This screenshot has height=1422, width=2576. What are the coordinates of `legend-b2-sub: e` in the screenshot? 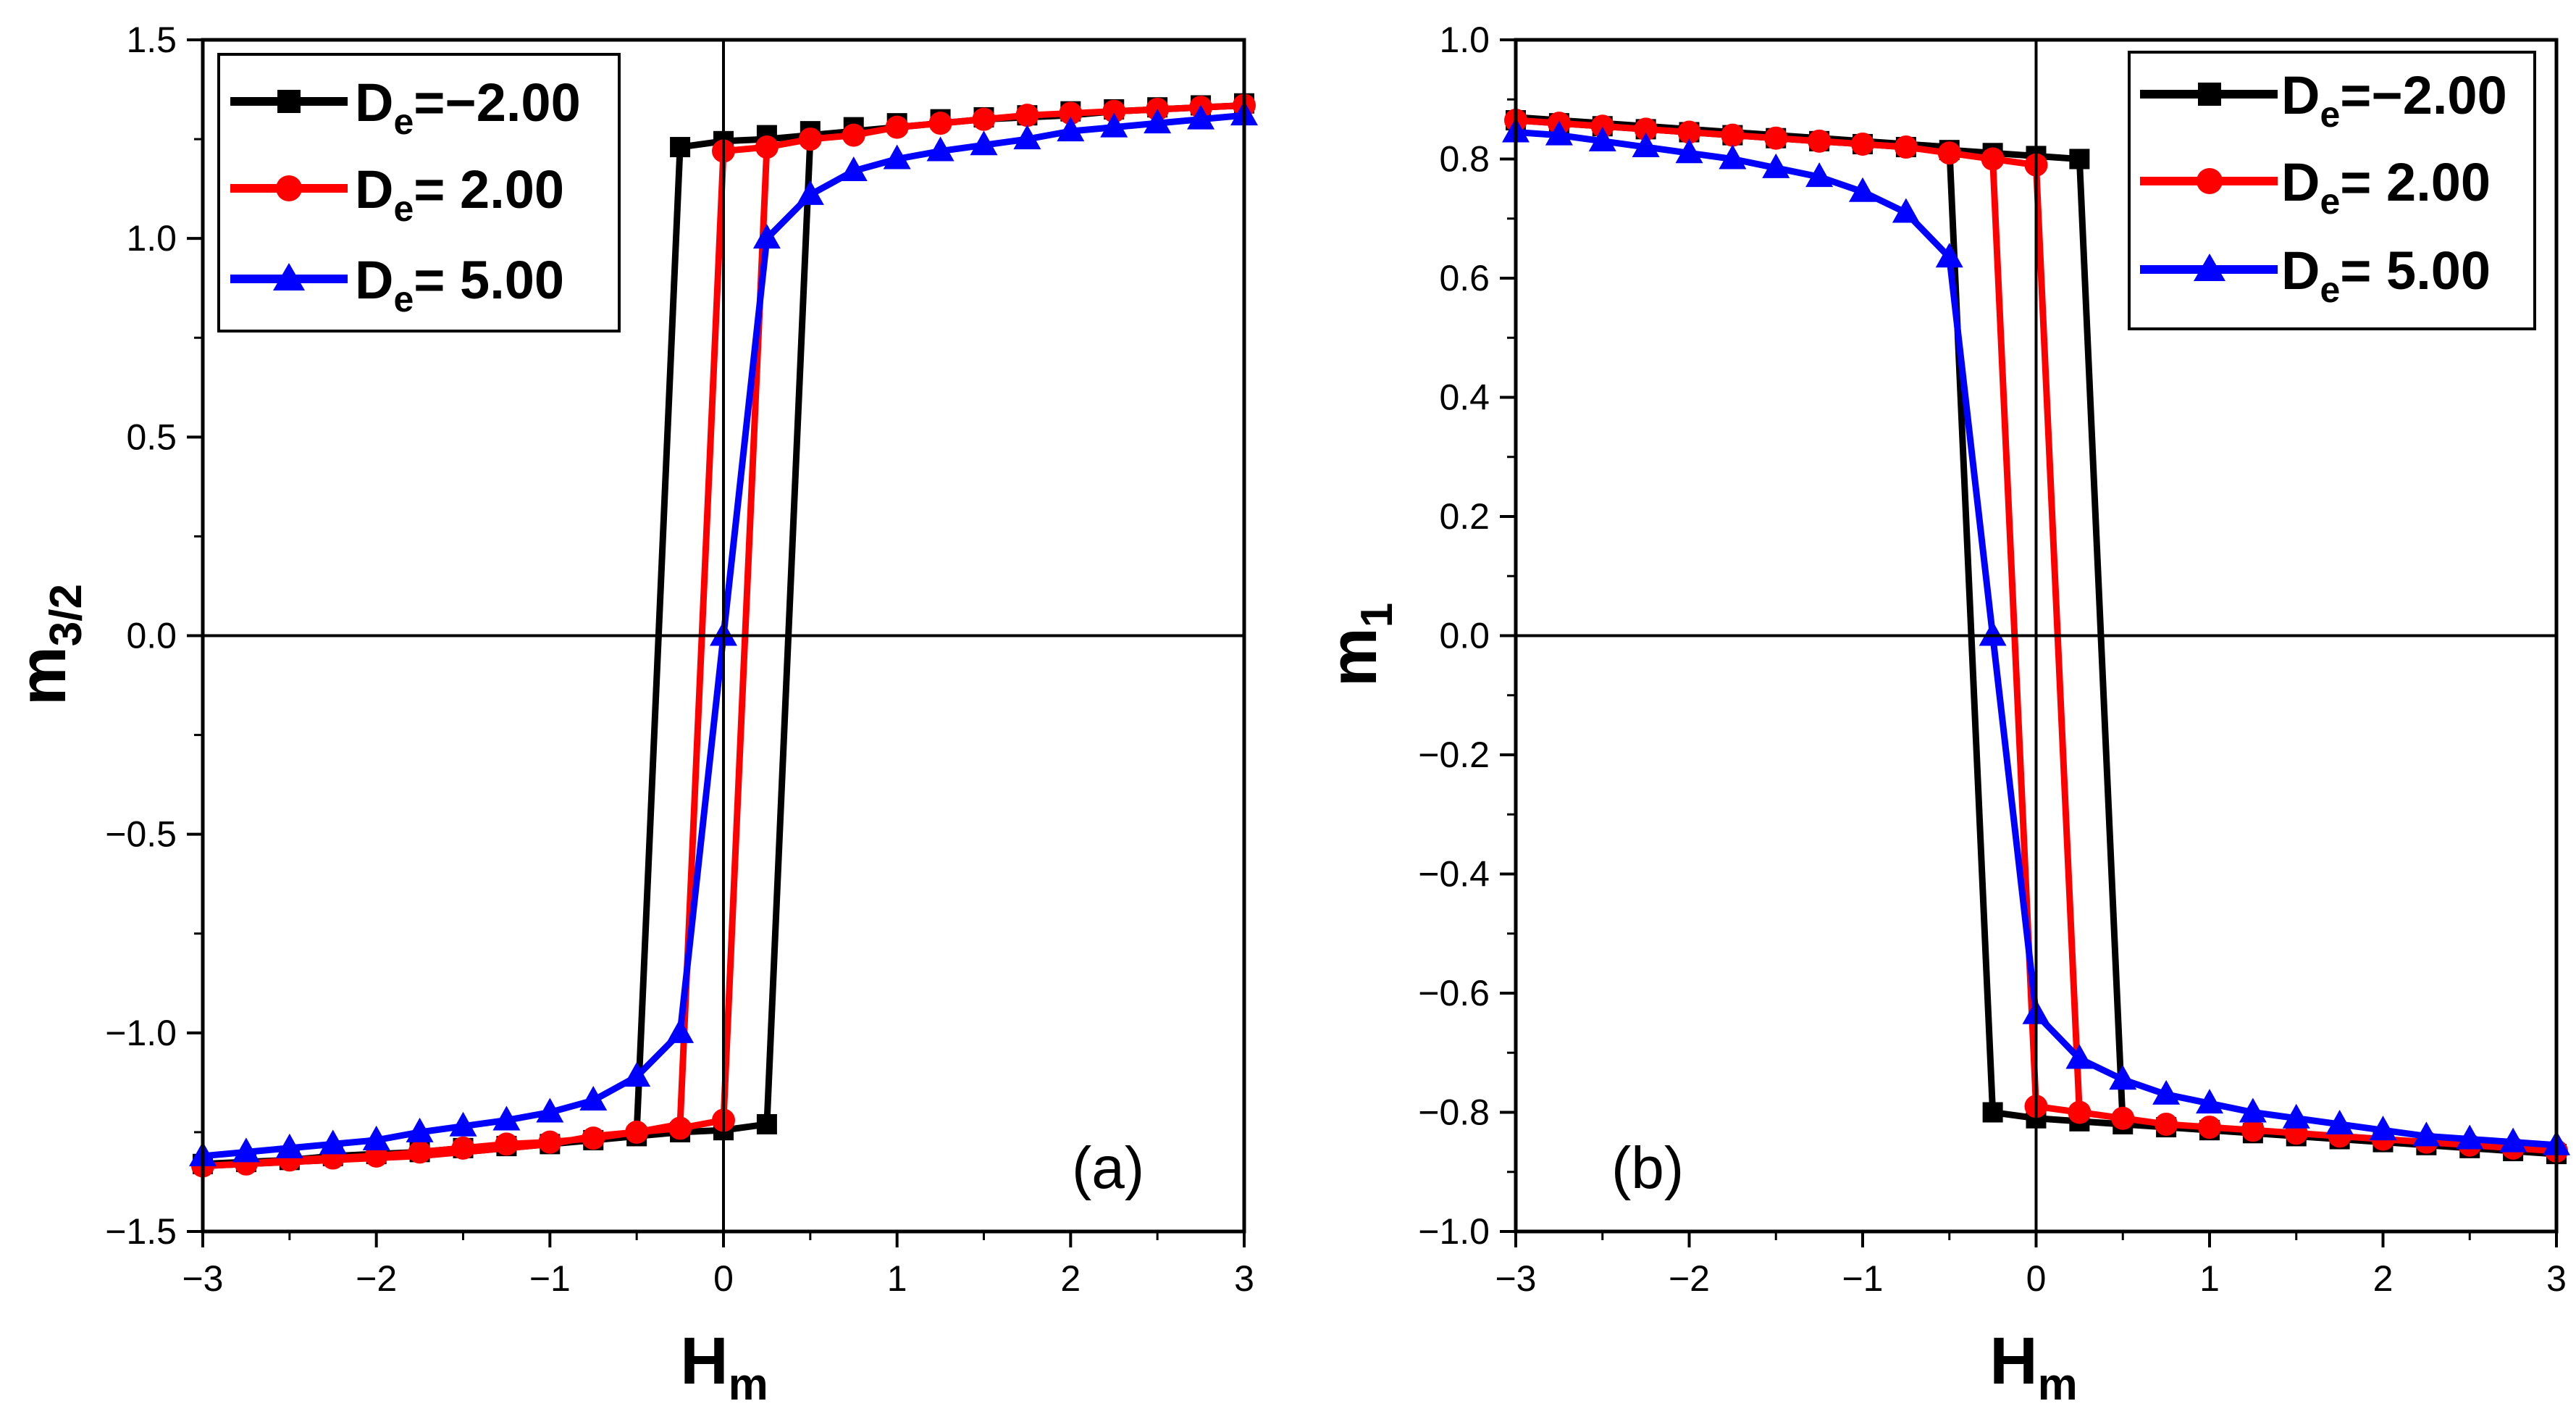 It's located at (2330, 202).